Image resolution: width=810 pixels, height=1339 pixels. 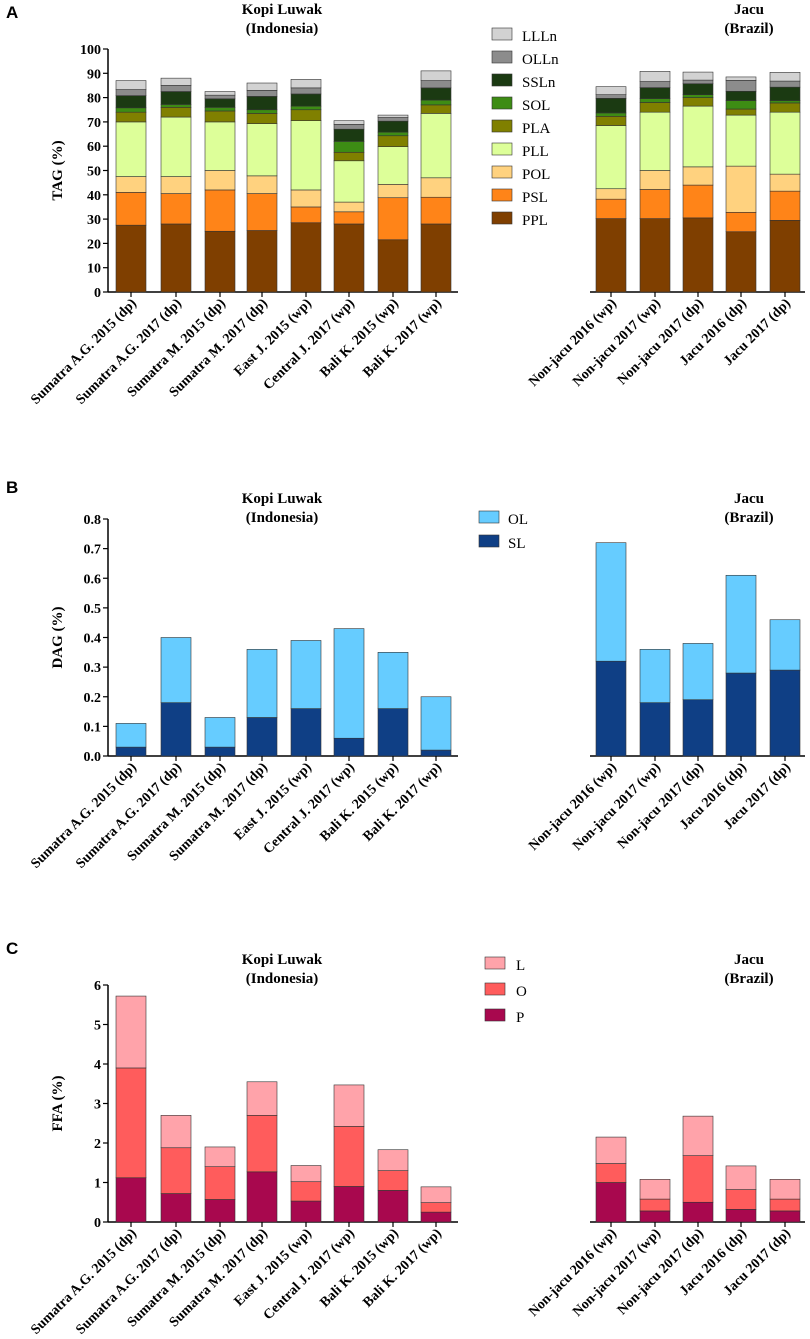 What do you see at coordinates (282, 518) in the screenshot?
I see `group-subtitle: (Indonesia)` at bounding box center [282, 518].